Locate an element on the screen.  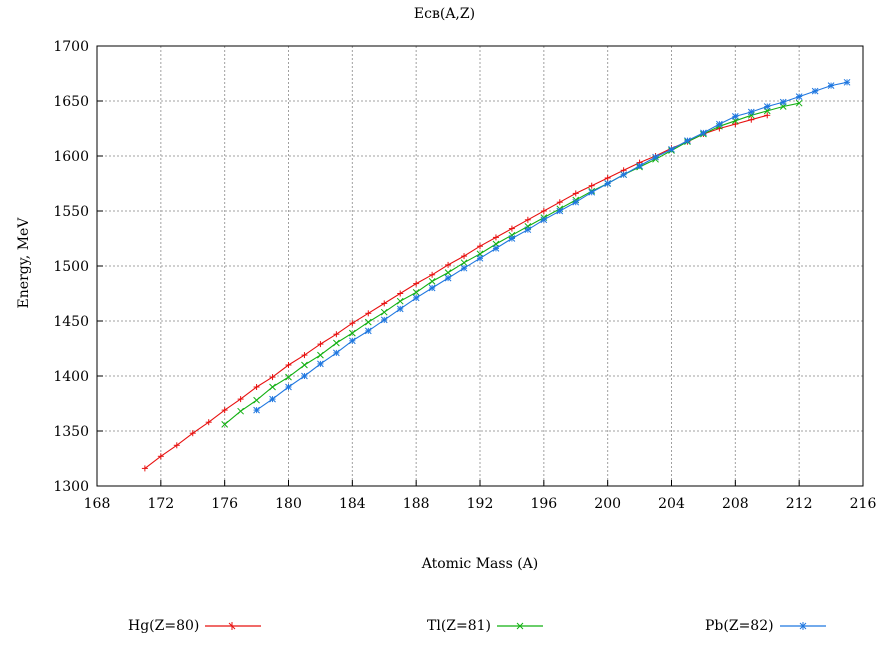
y-tick-label: 1500 is located at coordinates (71, 267).